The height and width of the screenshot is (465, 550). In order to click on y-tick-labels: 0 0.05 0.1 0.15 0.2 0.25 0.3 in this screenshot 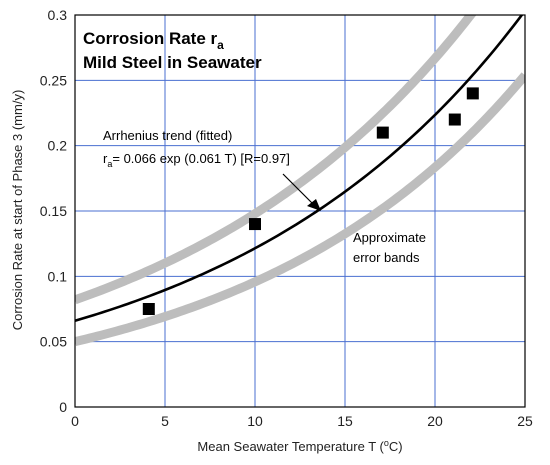, I will do `click(53, 211)`.